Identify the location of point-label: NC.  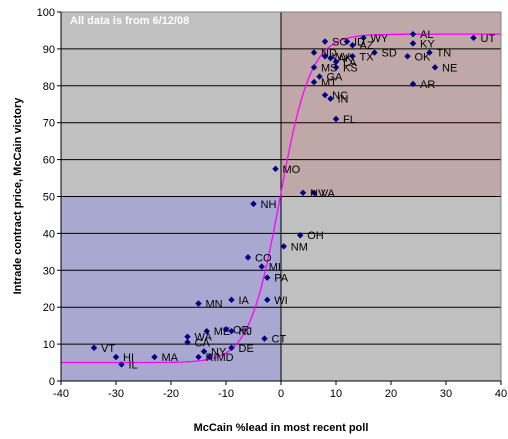
(340, 96).